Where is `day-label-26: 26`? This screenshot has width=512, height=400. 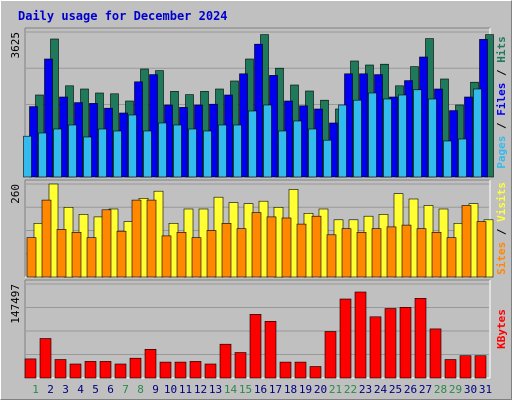
day-label-26: 26 is located at coordinates (410, 389).